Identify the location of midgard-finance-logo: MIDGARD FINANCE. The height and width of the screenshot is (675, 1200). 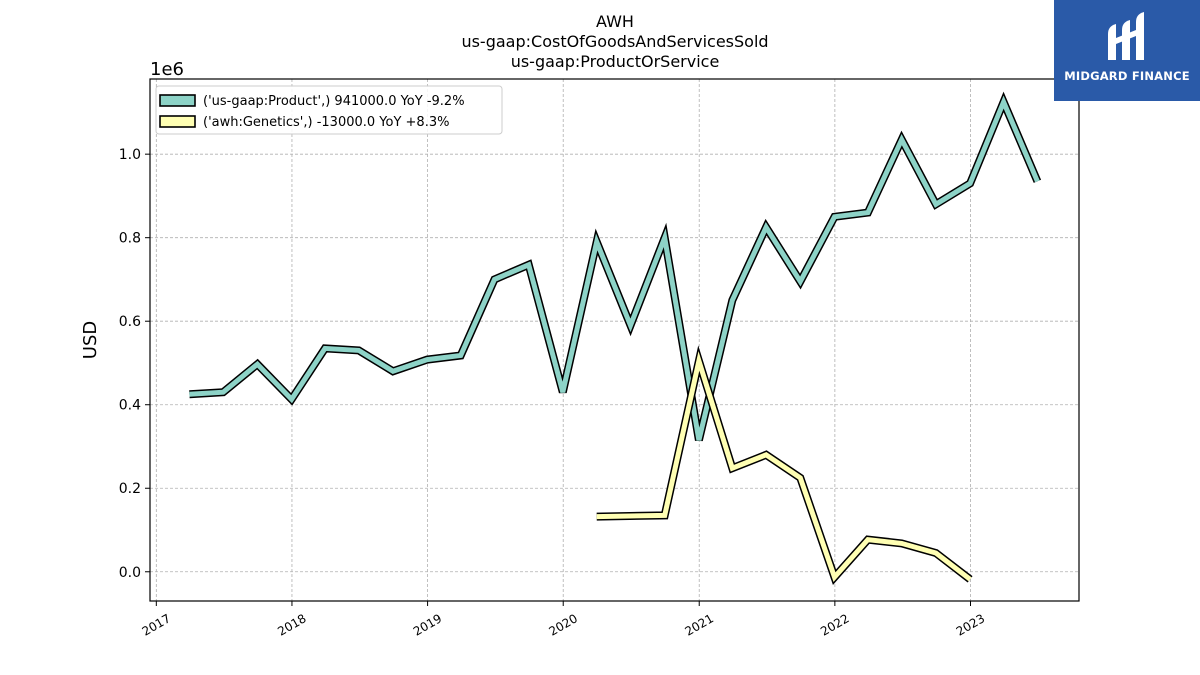
(1127, 50).